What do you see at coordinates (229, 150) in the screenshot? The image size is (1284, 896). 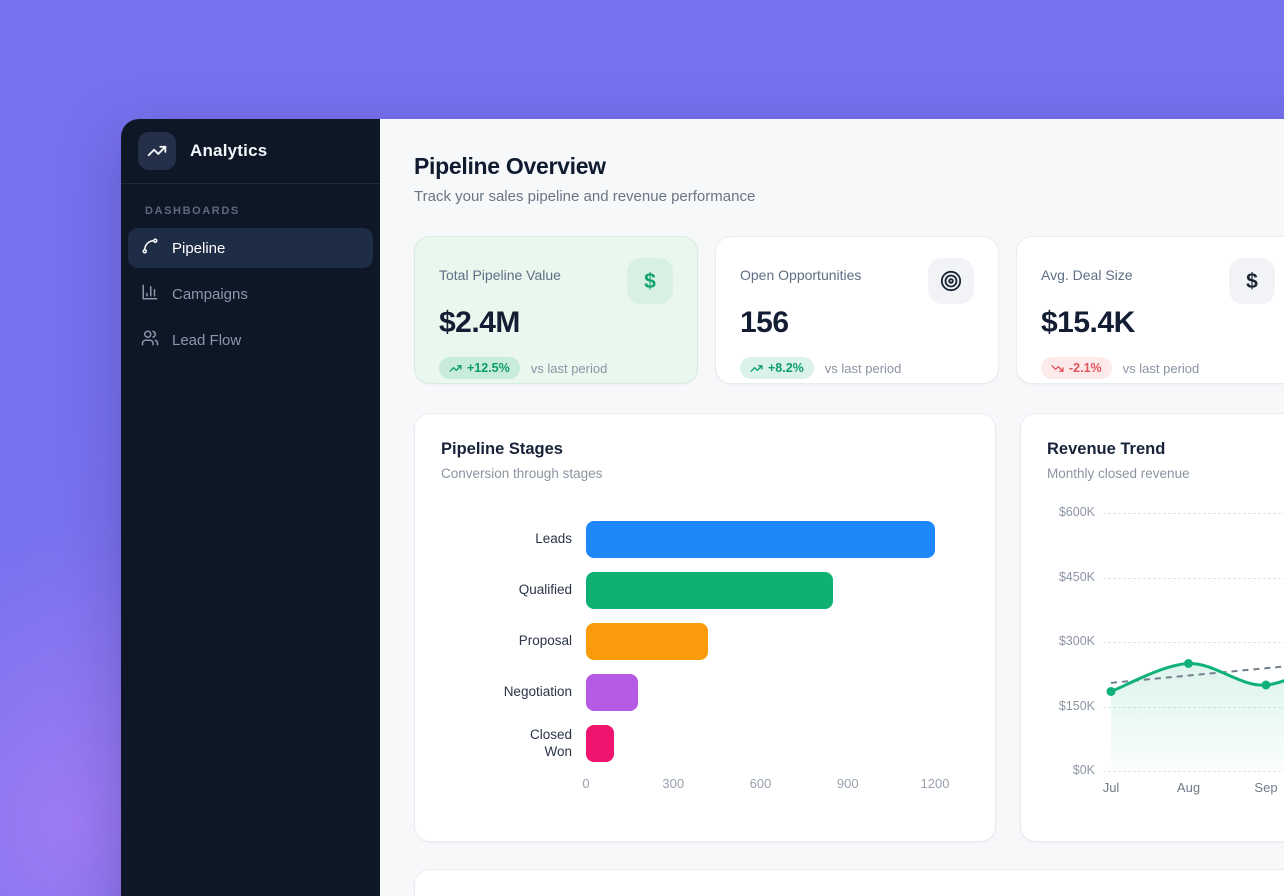 I see `app-title: Analytics` at bounding box center [229, 150].